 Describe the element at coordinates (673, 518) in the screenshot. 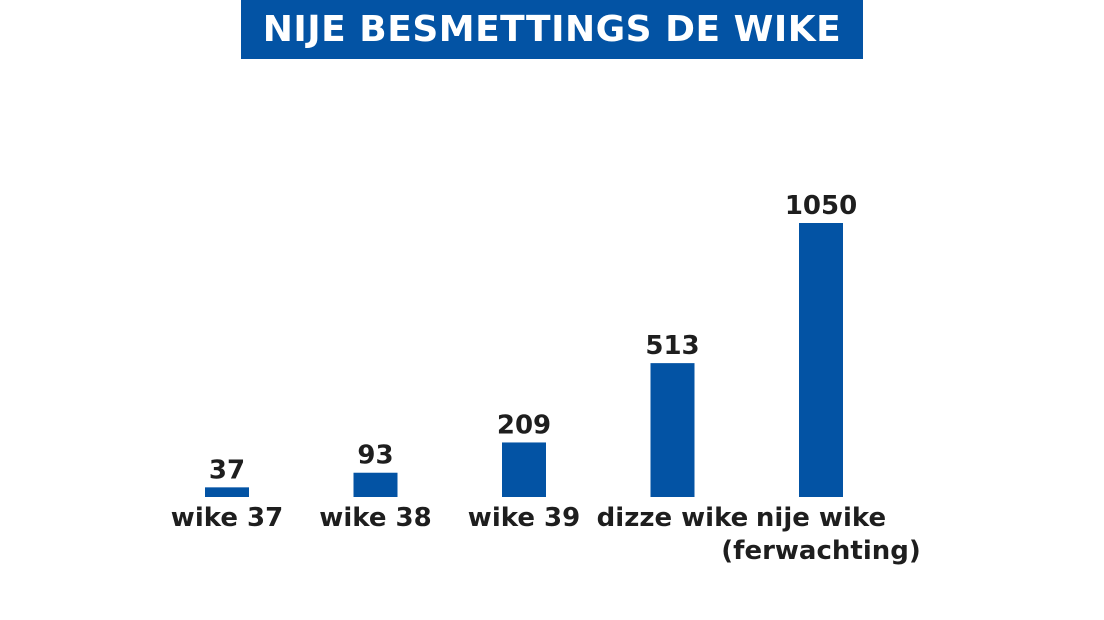

I see `category-label-3: dizze wike` at that location.